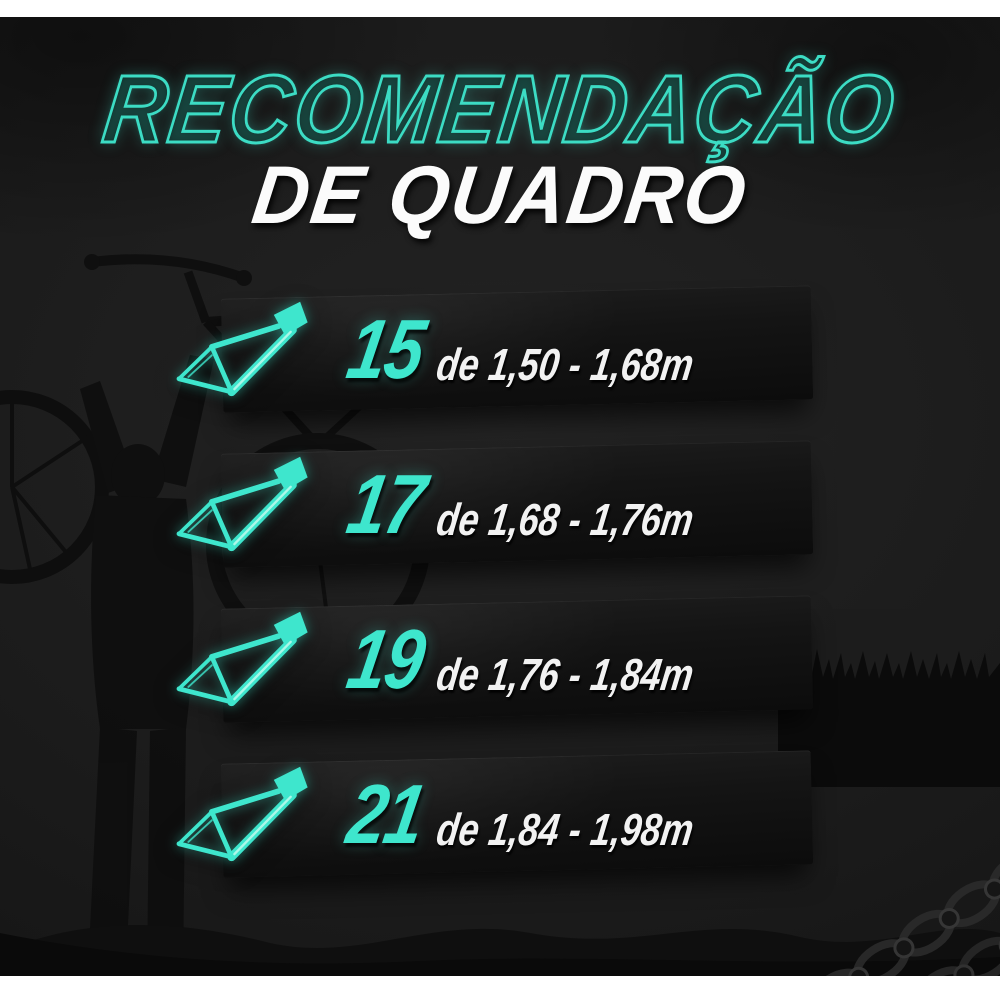 This screenshot has height=1000, width=1000. I want to click on chain-silhouette, so click(903, 913).